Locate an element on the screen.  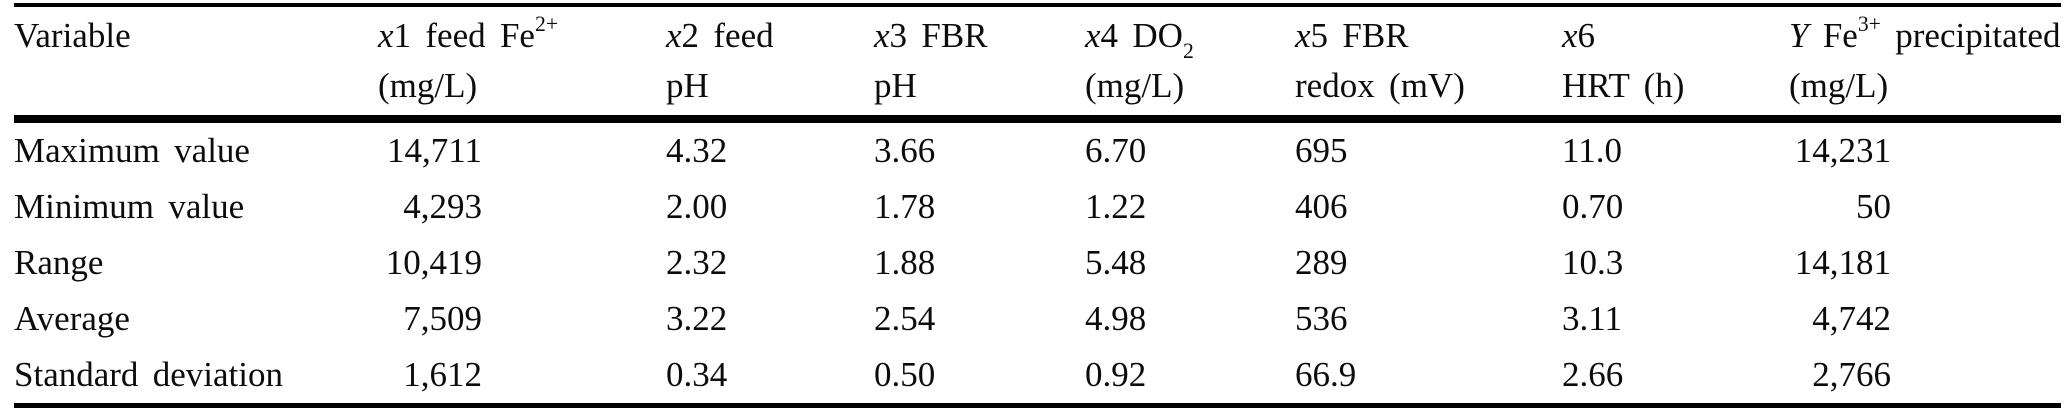
column-header-x1-feed-fe2: x1 feed Fe2+ (mg/L) is located at coordinates (522, 64).